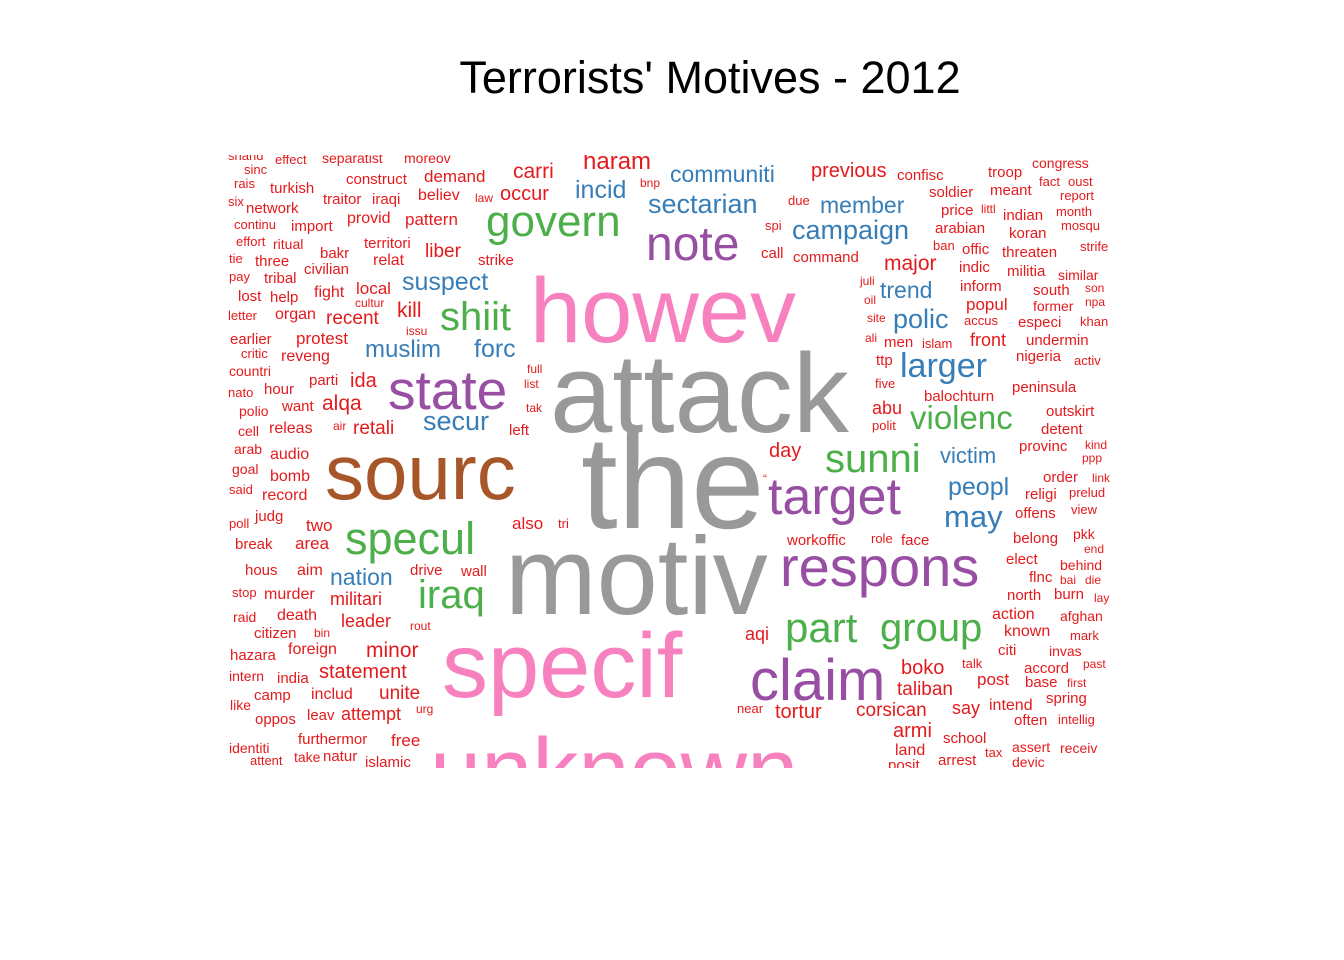 This screenshot has width=1344, height=960. I want to click on word-75: provid, so click(369, 218).